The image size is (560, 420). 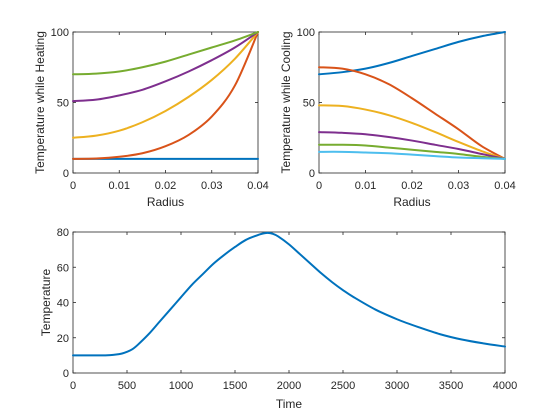 I want to click on cooling-y-axis-label: Temperature while Cooling, so click(x=286, y=102).